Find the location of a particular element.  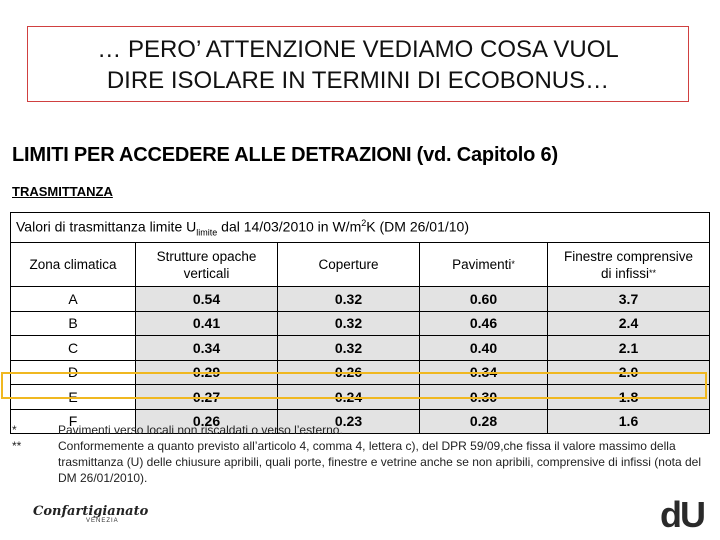

table-row: B 0.41 0.32 0.46 2.4 is located at coordinates (360, 323).